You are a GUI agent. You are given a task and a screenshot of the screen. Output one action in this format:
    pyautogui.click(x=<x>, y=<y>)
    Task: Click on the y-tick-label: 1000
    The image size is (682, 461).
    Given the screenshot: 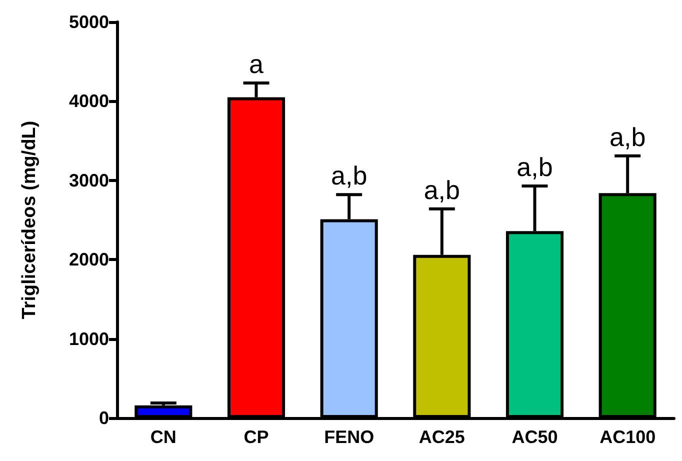 What is the action you would take?
    pyautogui.click(x=88, y=338)
    